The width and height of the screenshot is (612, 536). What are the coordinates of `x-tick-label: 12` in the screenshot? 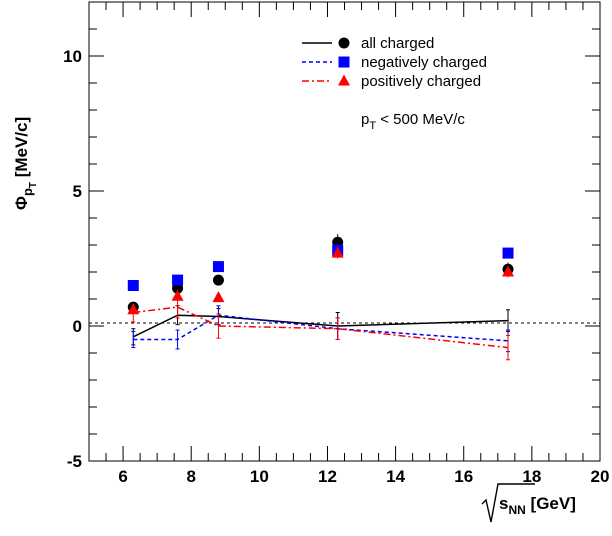 It's located at (327, 476).